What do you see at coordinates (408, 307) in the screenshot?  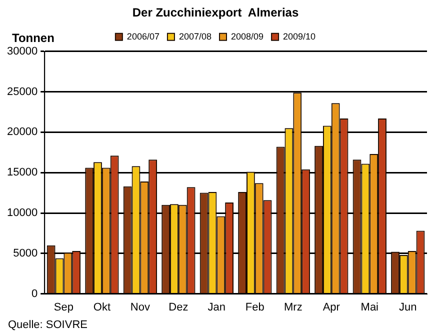 I see `x-tick-label: Jun` at bounding box center [408, 307].